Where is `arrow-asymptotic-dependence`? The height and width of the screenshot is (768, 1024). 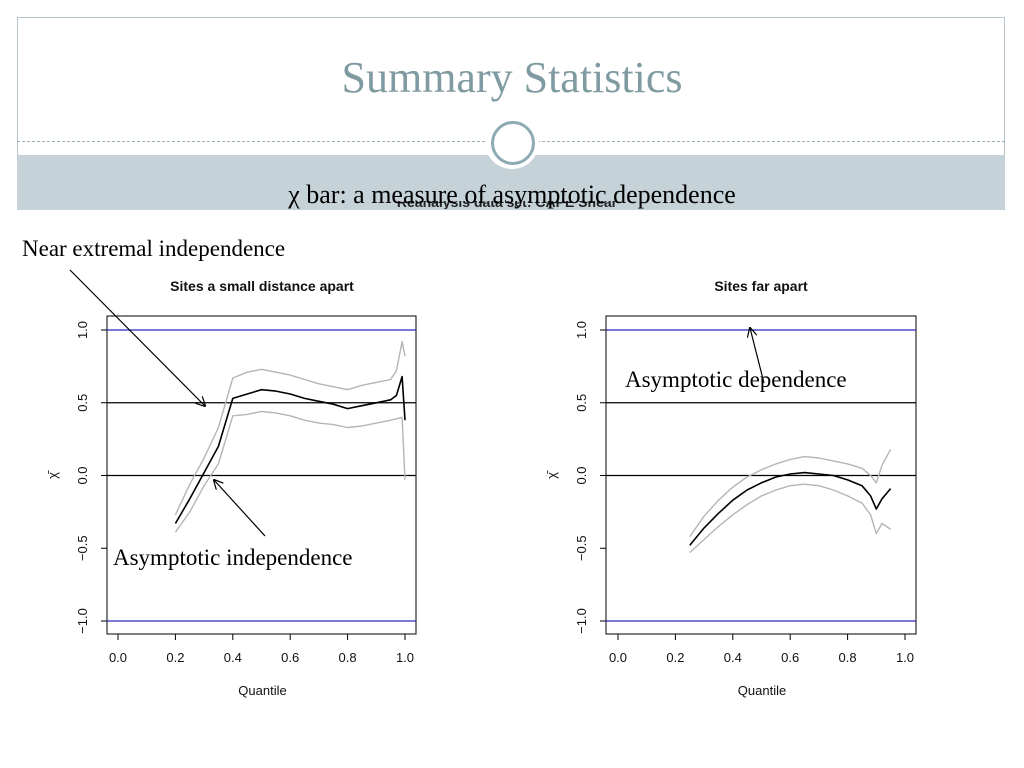 arrow-asymptotic-dependence is located at coordinates (757, 356).